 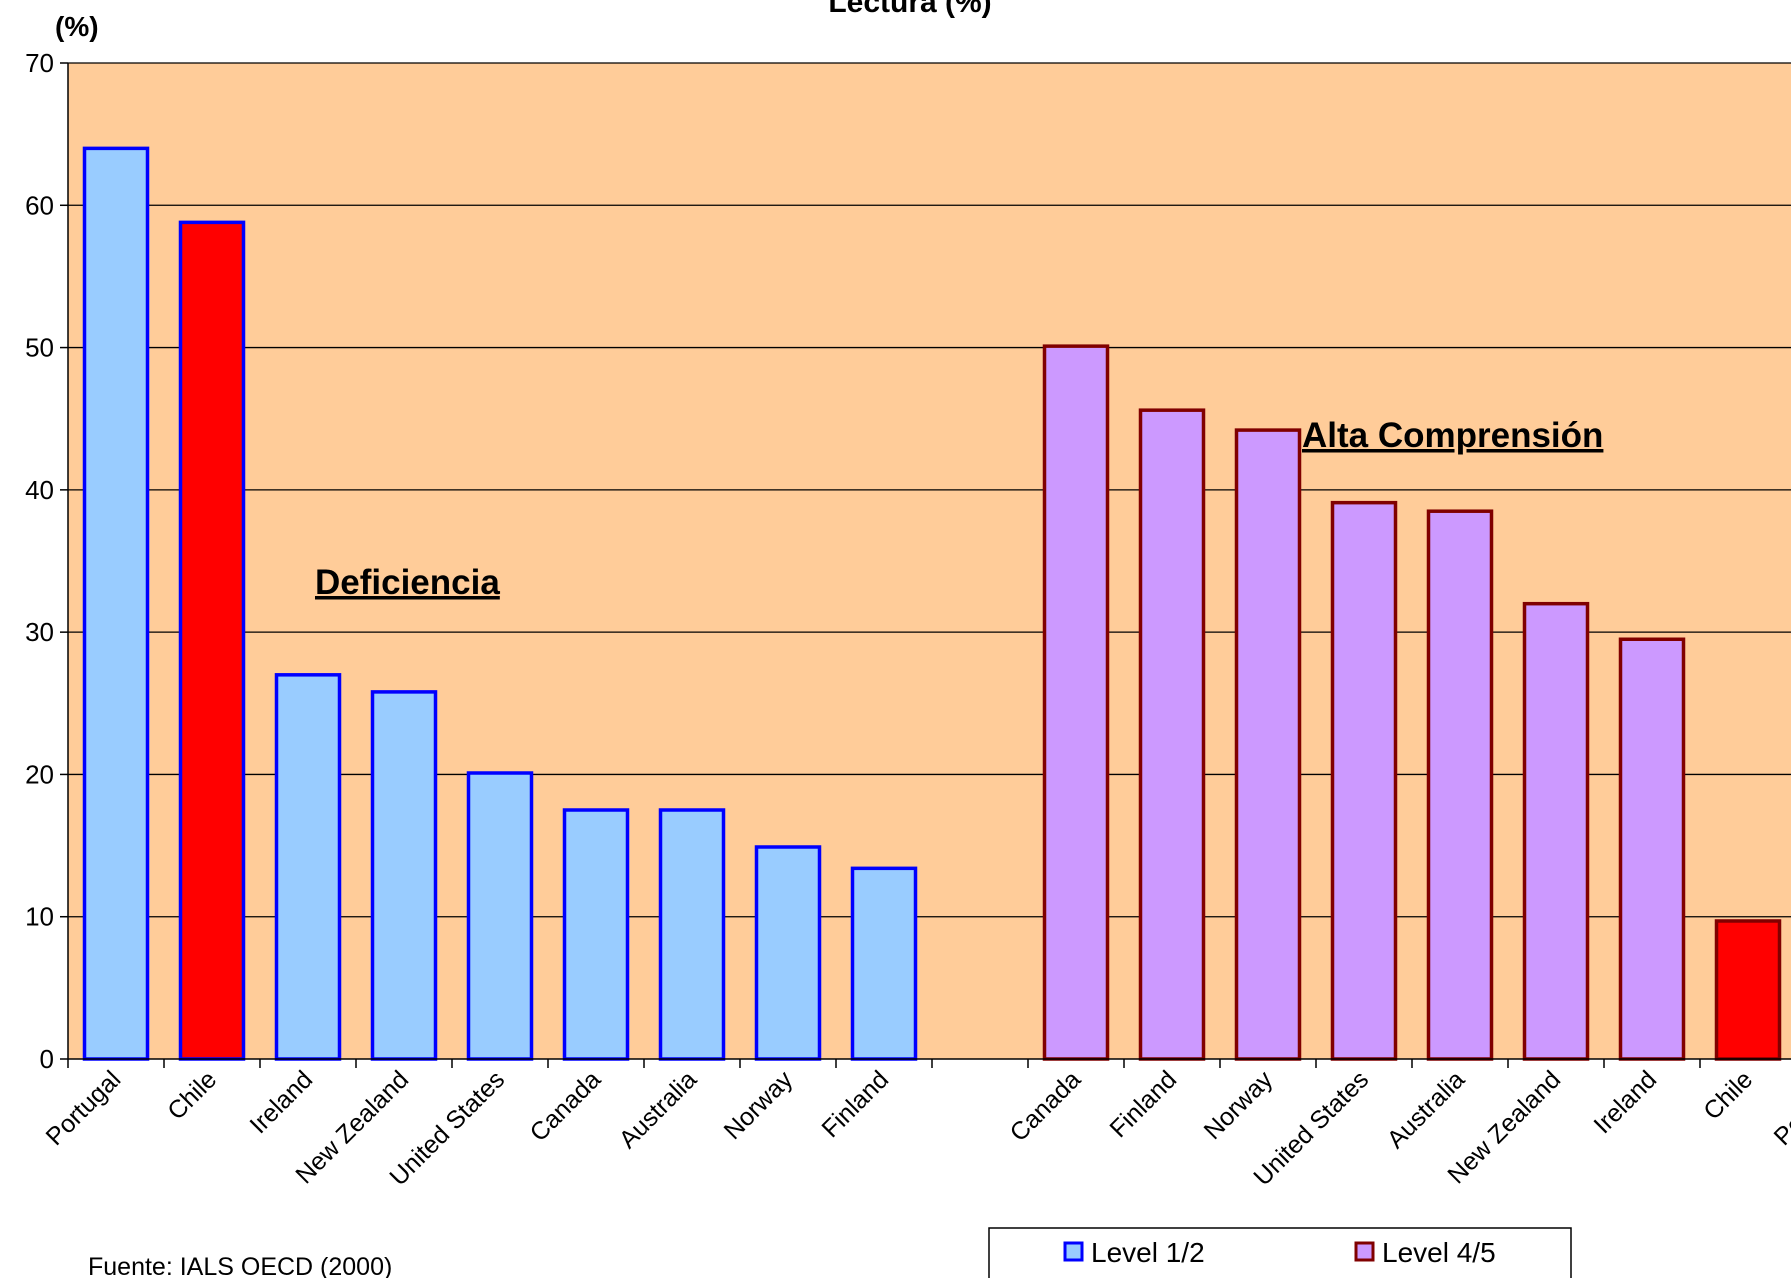 I want to click on annotation-alta-comprension: Alta Comprensión, so click(x=1452, y=435).